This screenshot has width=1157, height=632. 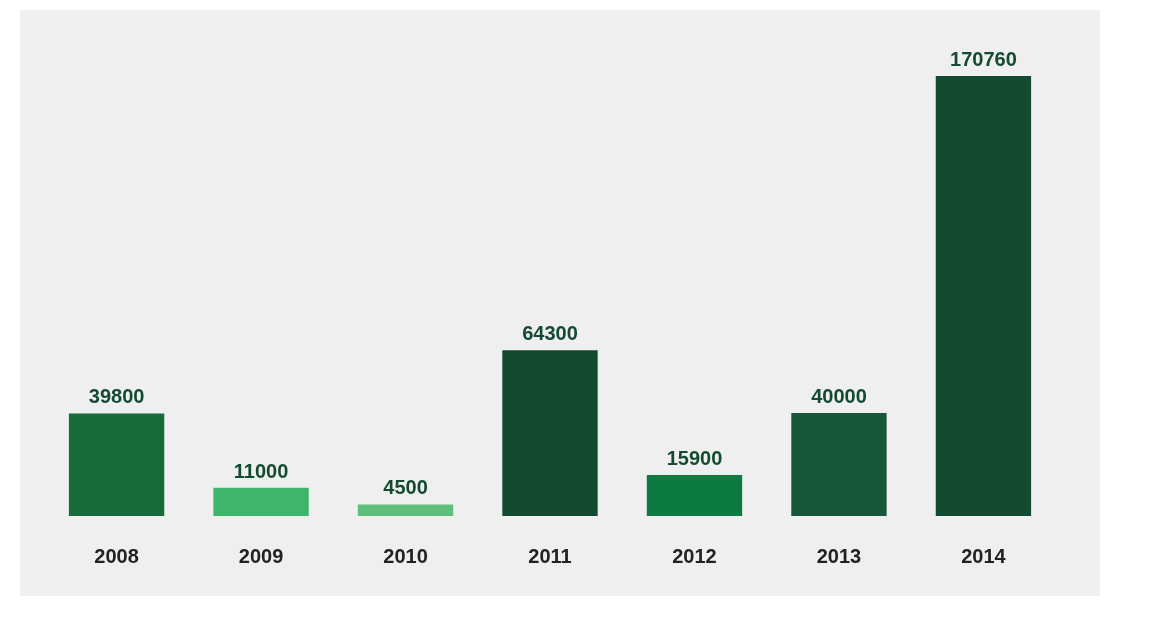 What do you see at coordinates (984, 555) in the screenshot?
I see `x-tick-label: 2014` at bounding box center [984, 555].